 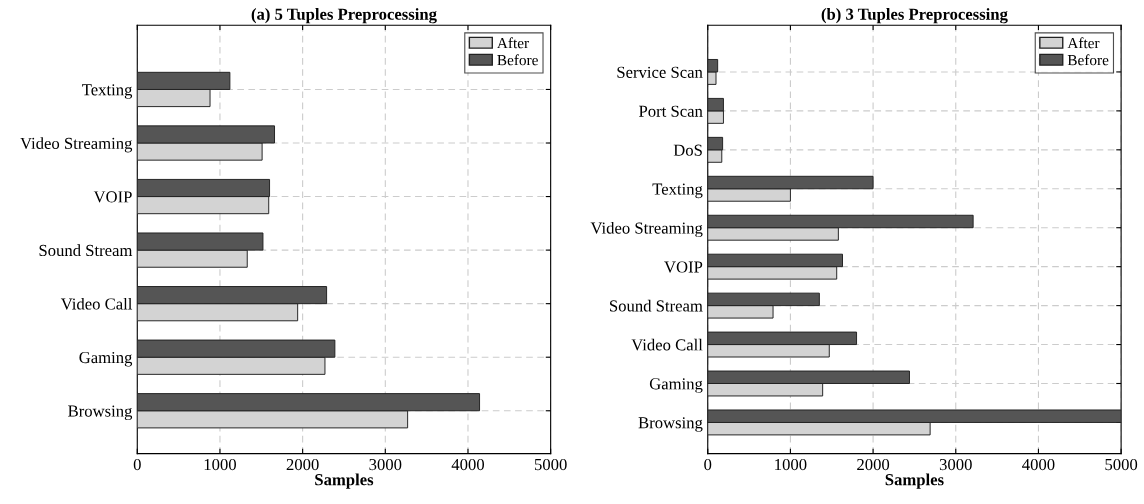 I want to click on y-tick-label: Service Scan, so click(x=660, y=72).